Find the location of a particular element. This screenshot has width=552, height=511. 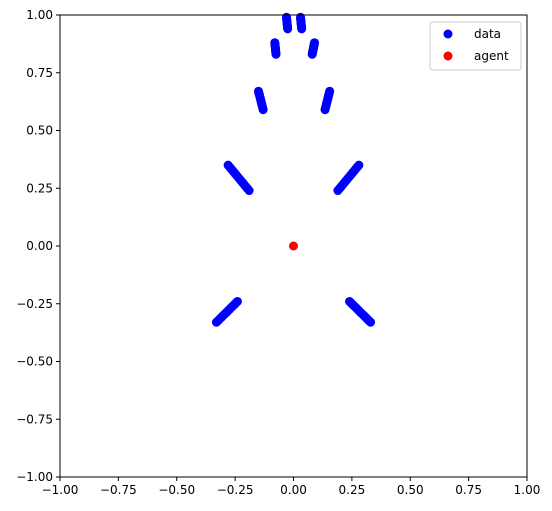

y-tick-label: −0.50 is located at coordinates (34, 362).